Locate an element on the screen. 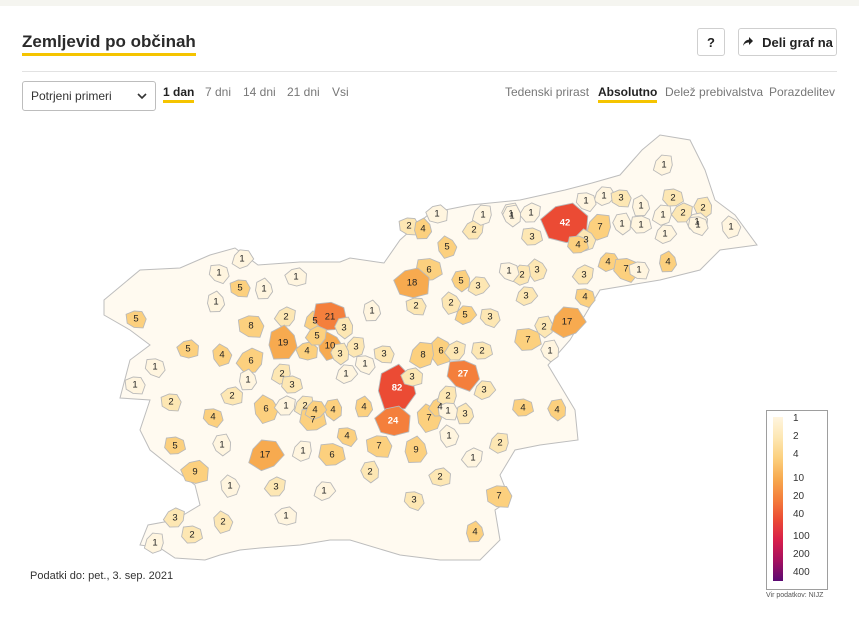  tab-delez-prebivalstva: Delež prebivalstva is located at coordinates (714, 92).